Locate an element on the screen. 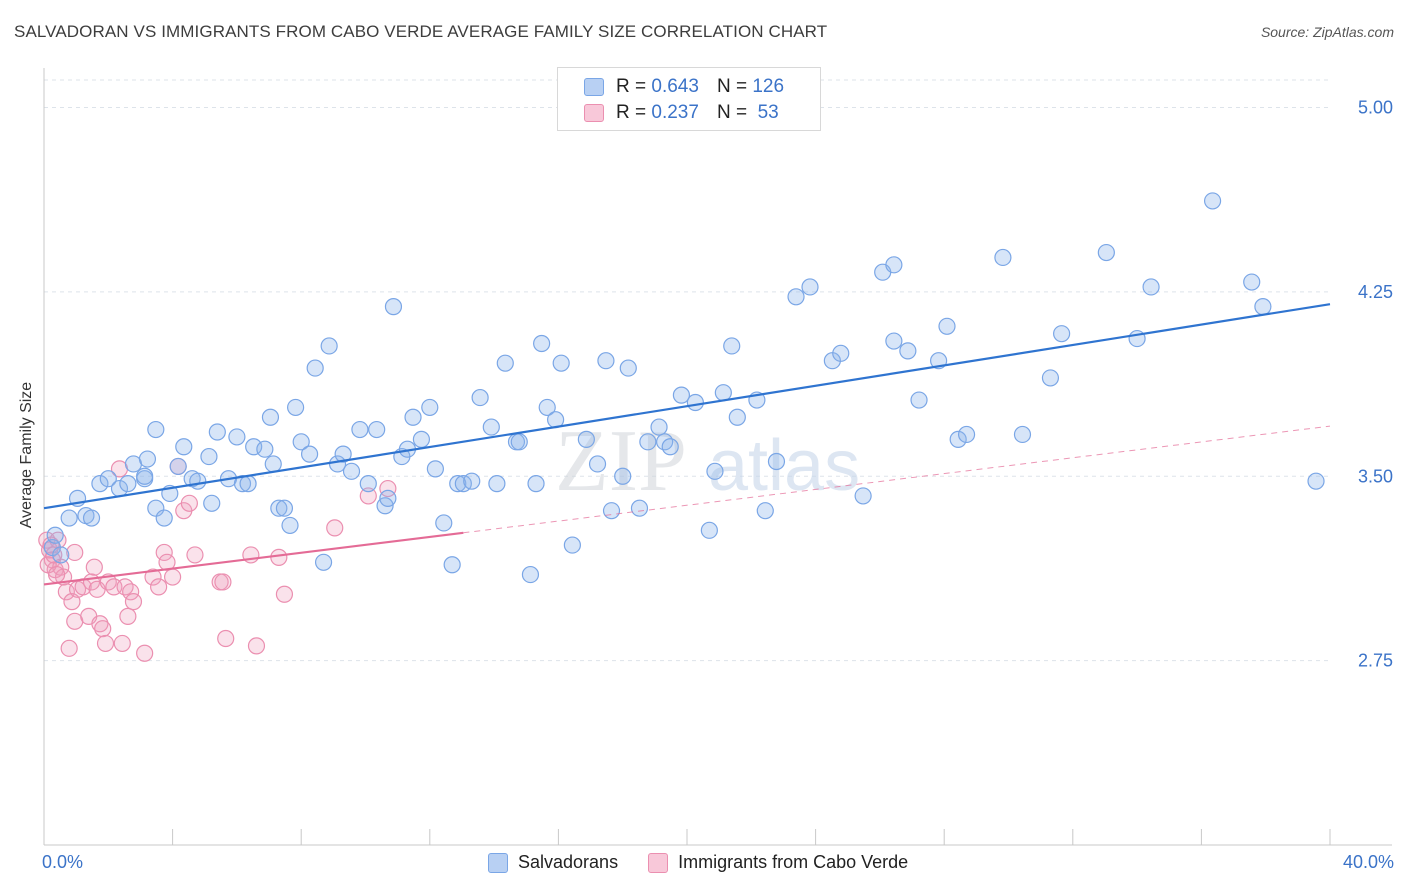  y-tick-label: 2.75 is located at coordinates (1375, 661).